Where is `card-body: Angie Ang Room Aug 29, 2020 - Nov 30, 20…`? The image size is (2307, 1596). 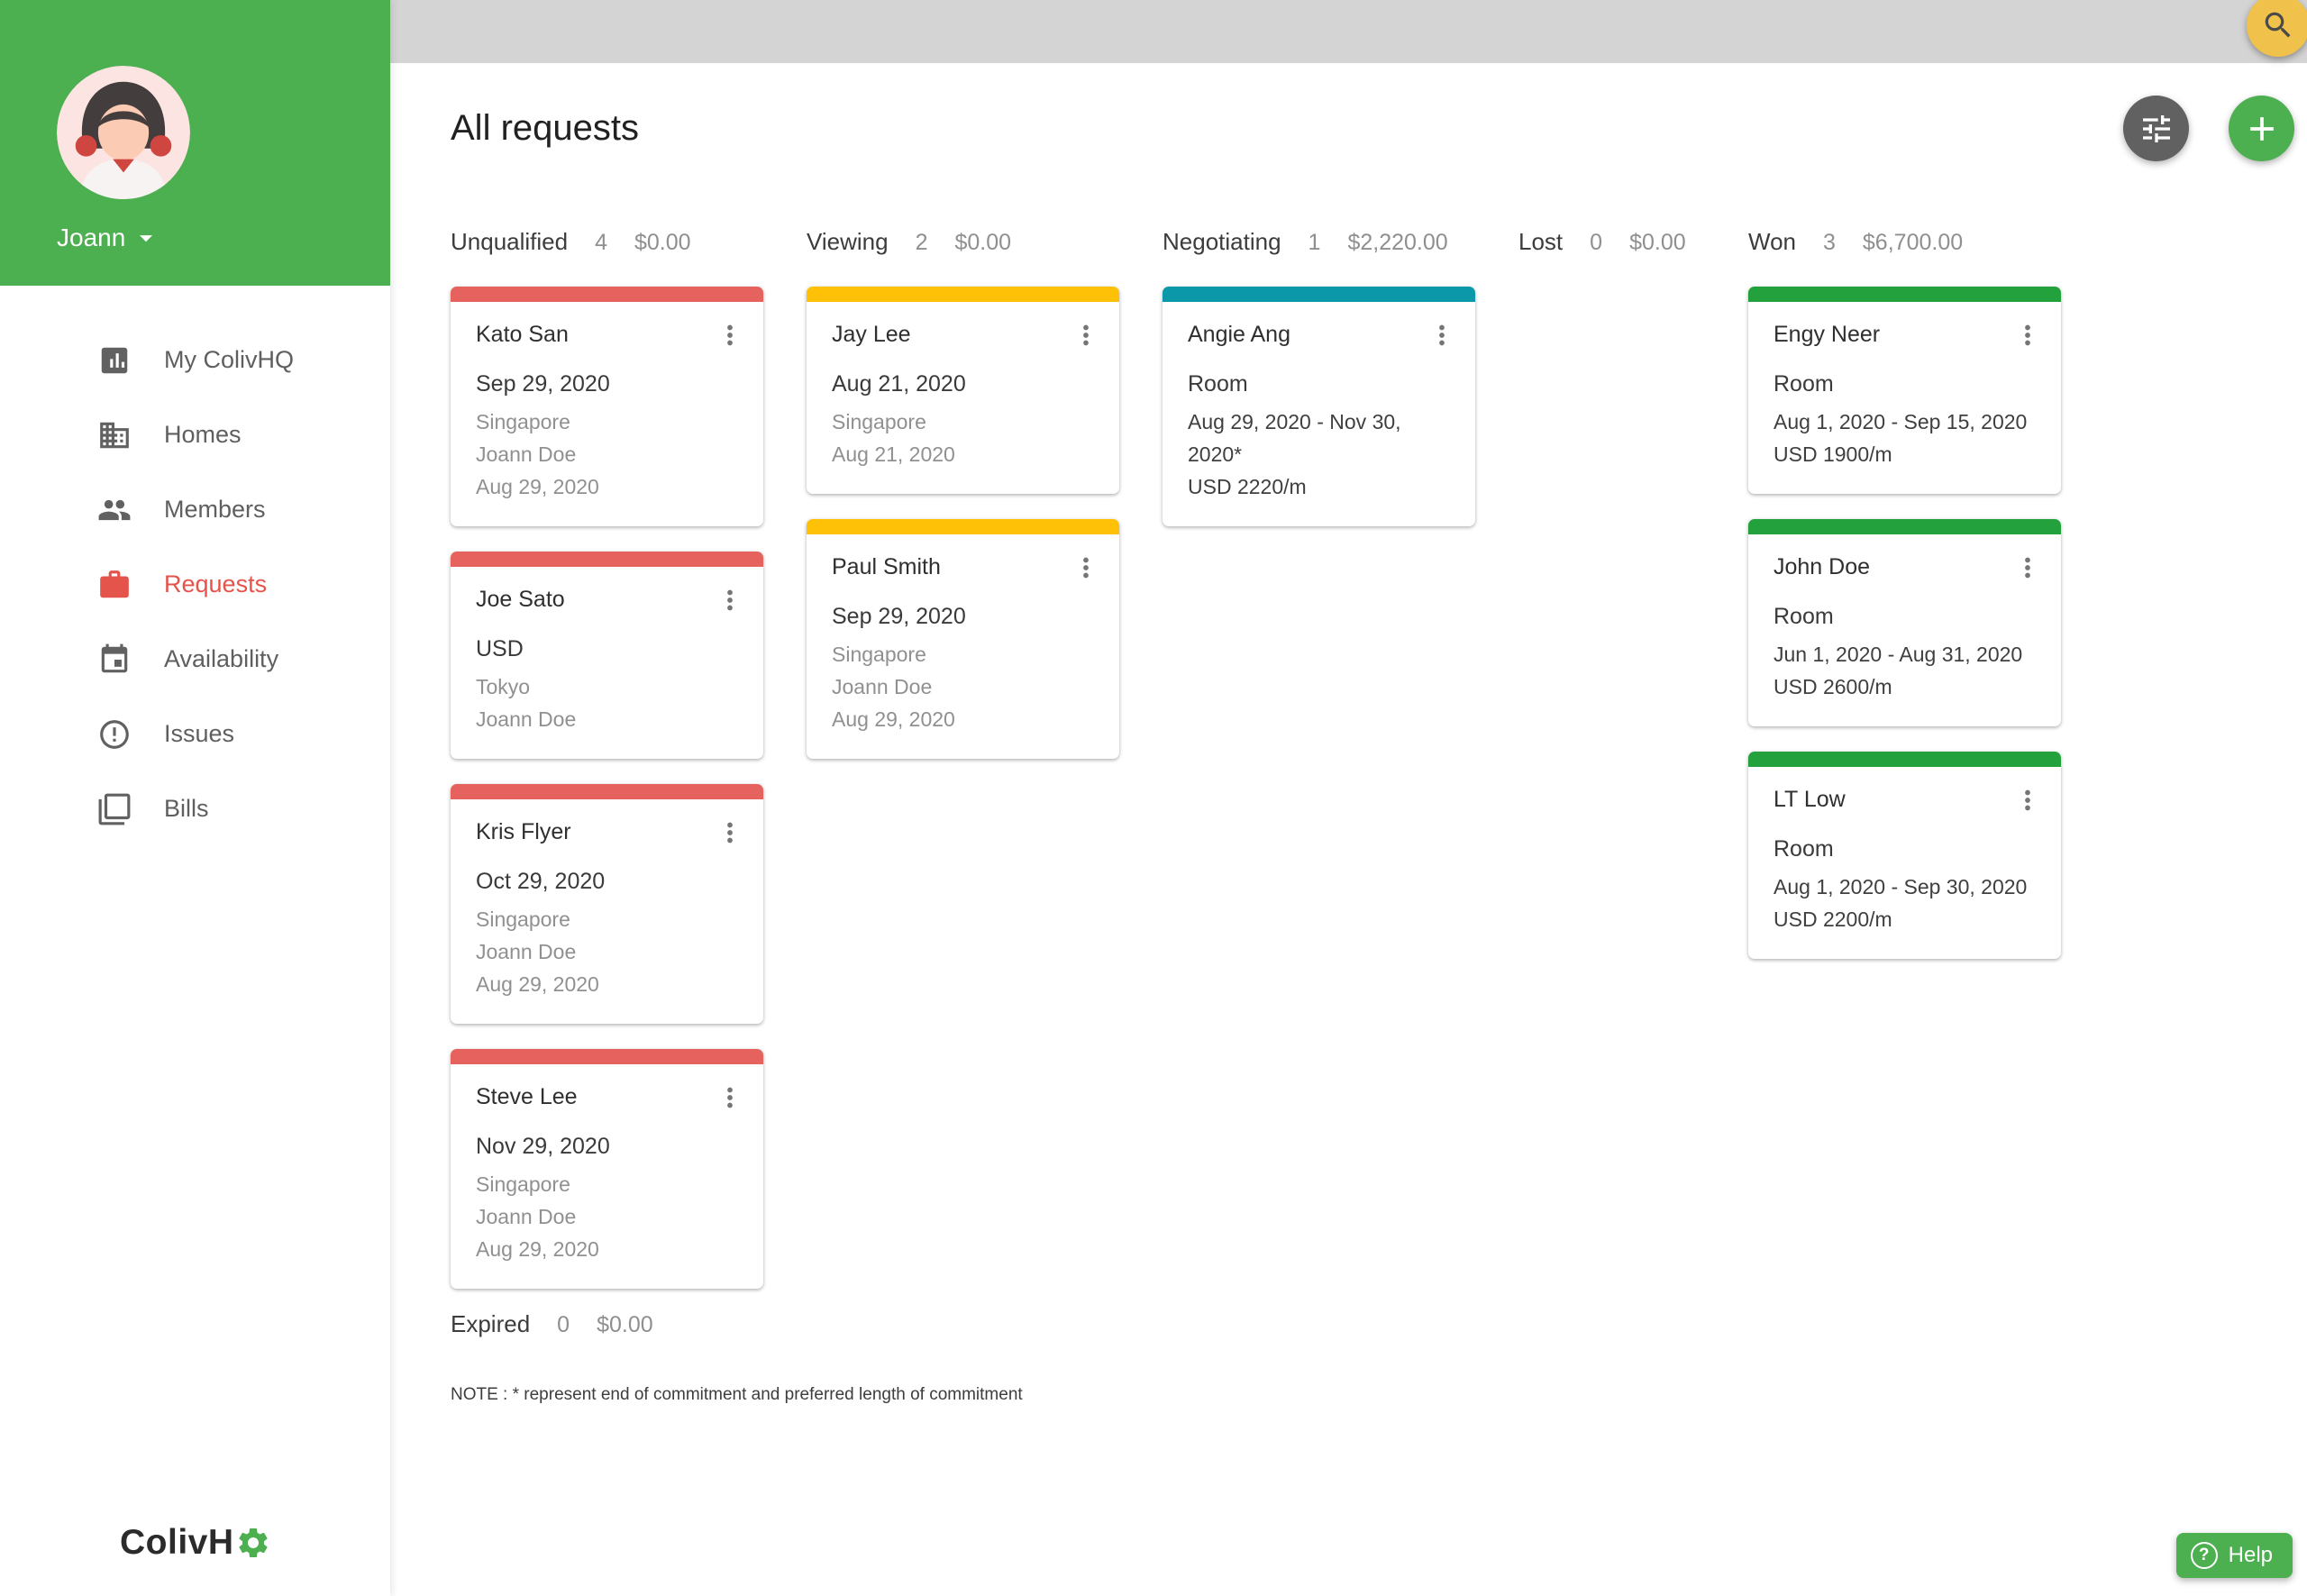 card-body: Angie Ang Room Aug 29, 2020 - Nov 30, 20… is located at coordinates (1319, 414).